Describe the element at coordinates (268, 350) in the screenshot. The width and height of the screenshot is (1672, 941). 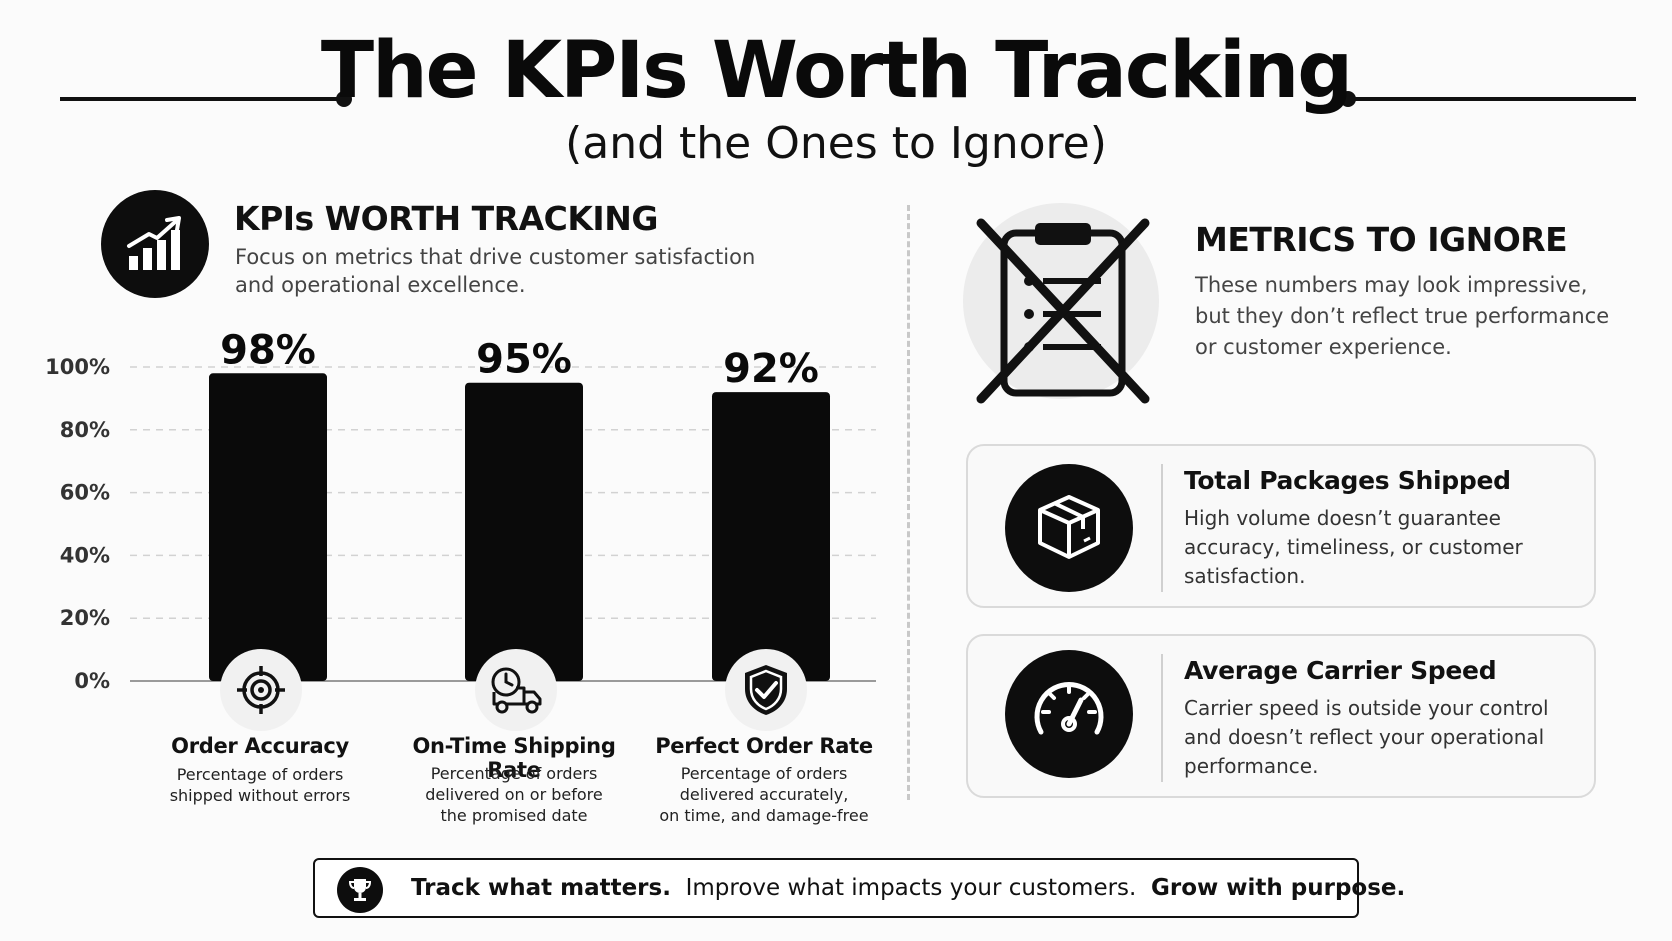
I see `bar-value-label: 98%` at that location.